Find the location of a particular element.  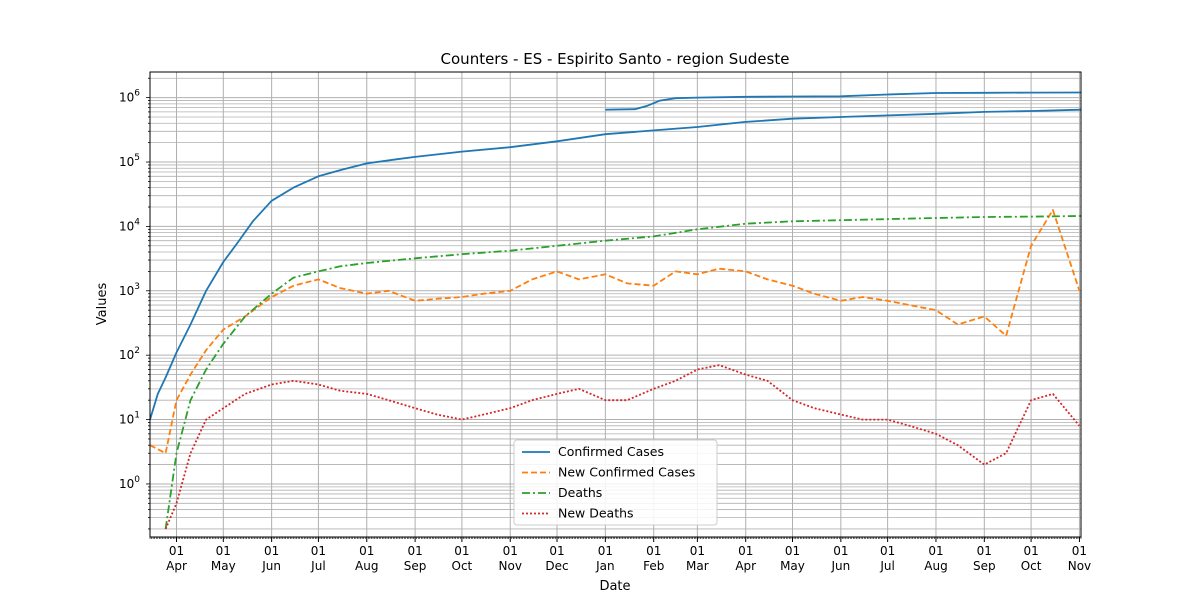

legend-label: New Confirmed Cases is located at coordinates (626, 472).